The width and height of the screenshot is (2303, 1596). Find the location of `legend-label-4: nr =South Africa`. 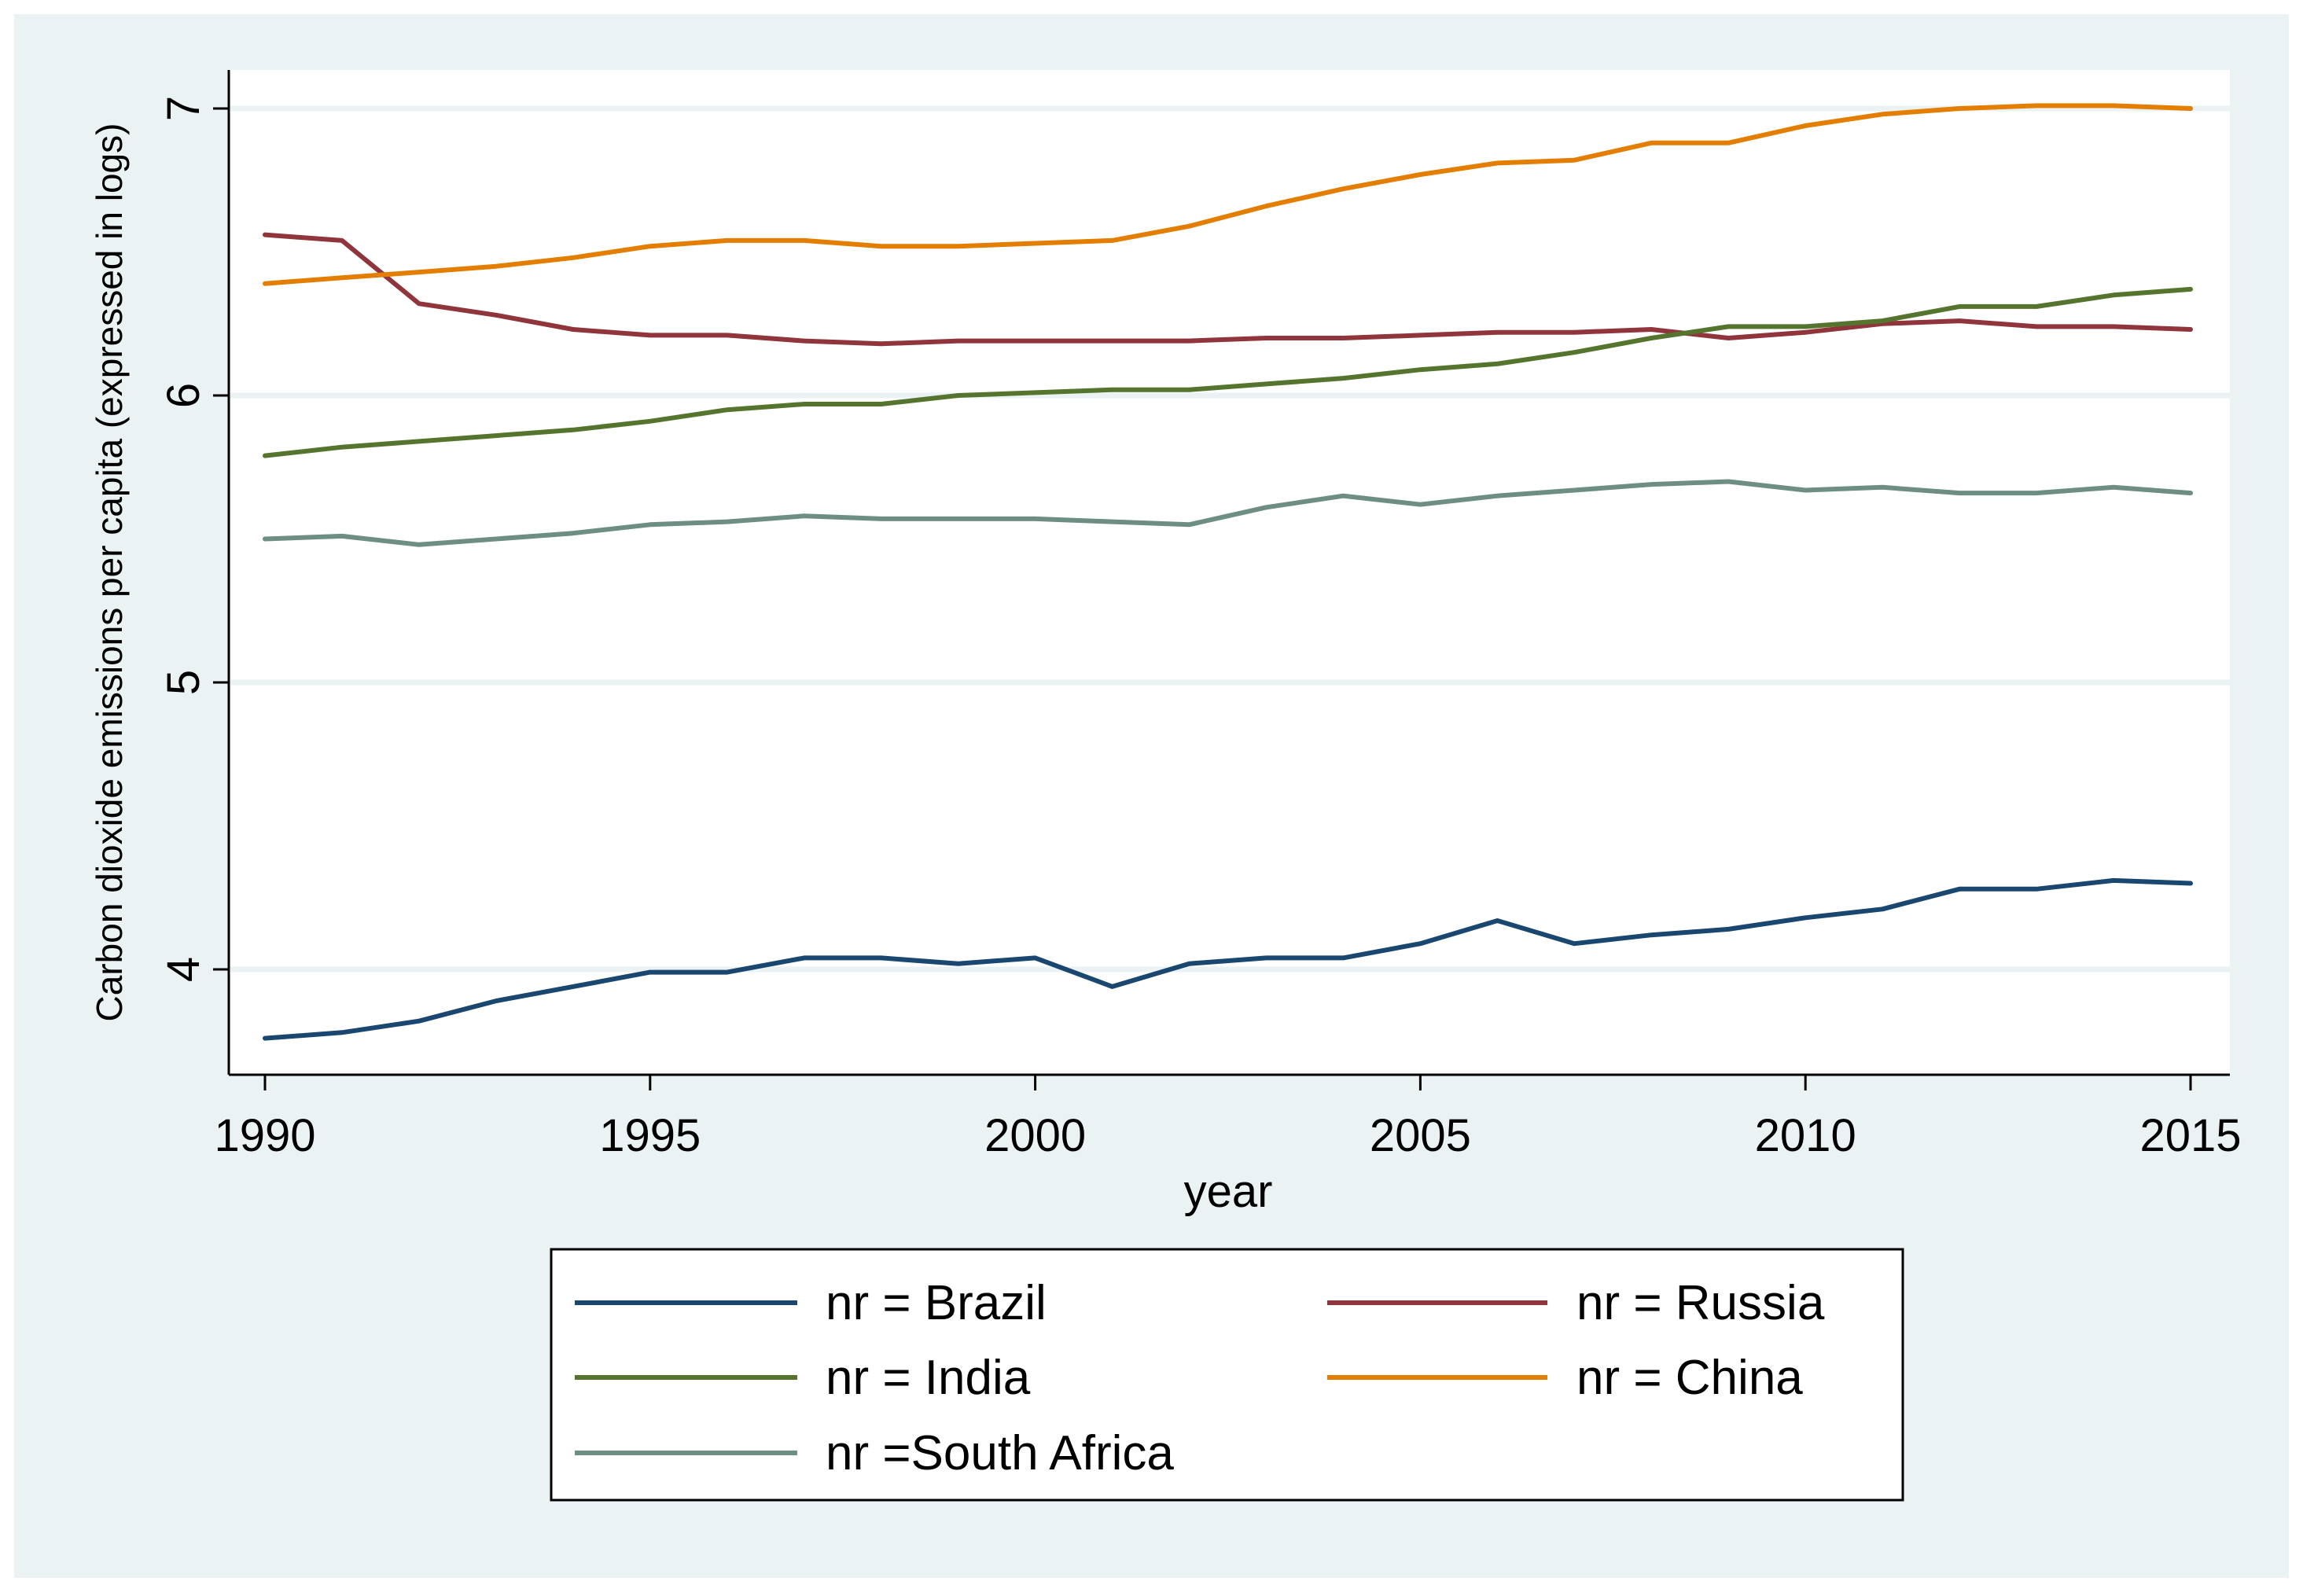

legend-label-4: nr =South Africa is located at coordinates (1000, 1453).